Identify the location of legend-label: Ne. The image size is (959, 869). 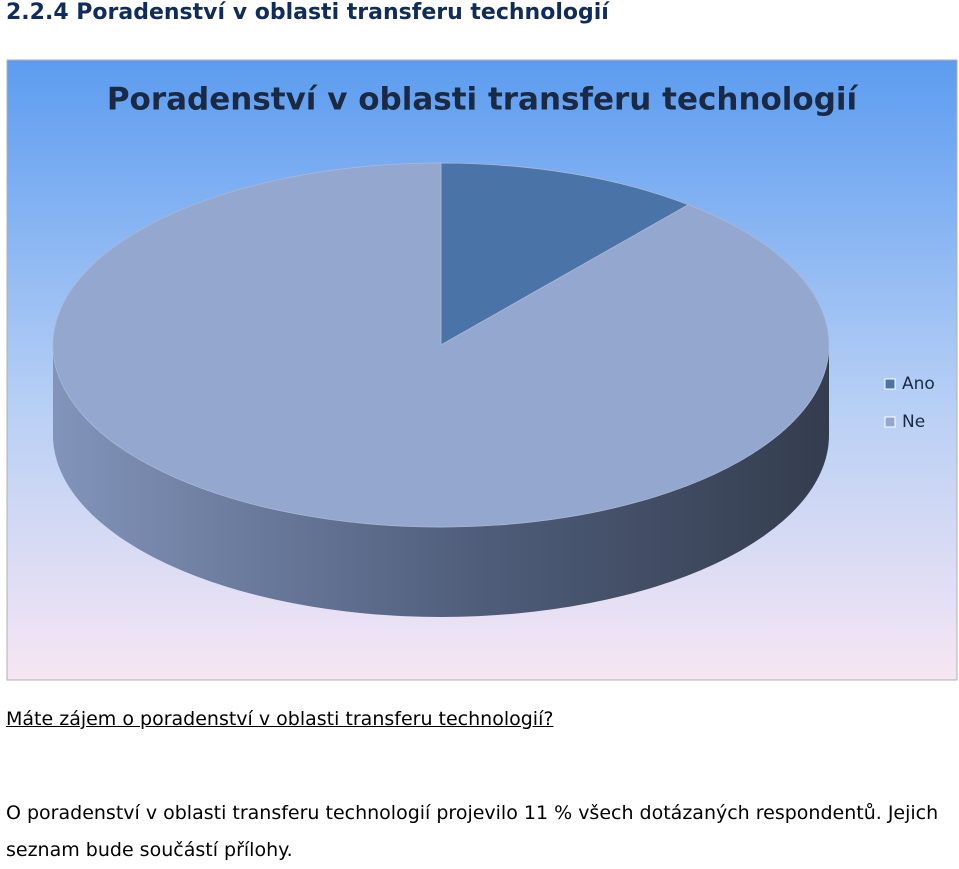
(913, 422).